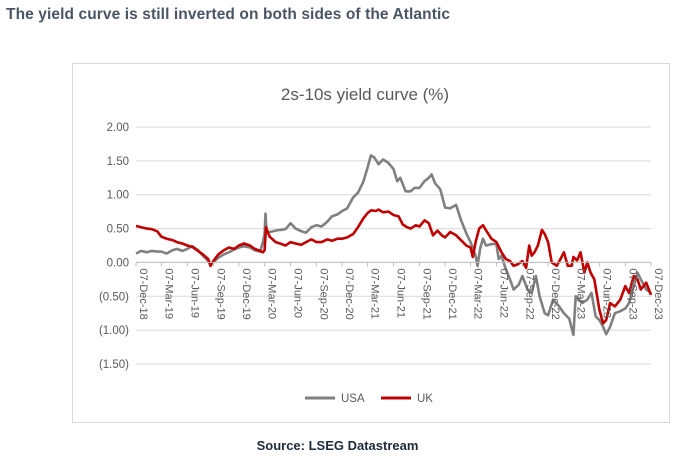 The width and height of the screenshot is (675, 469). What do you see at coordinates (118, 196) in the screenshot?
I see `y-tick-label: 1.00` at bounding box center [118, 196].